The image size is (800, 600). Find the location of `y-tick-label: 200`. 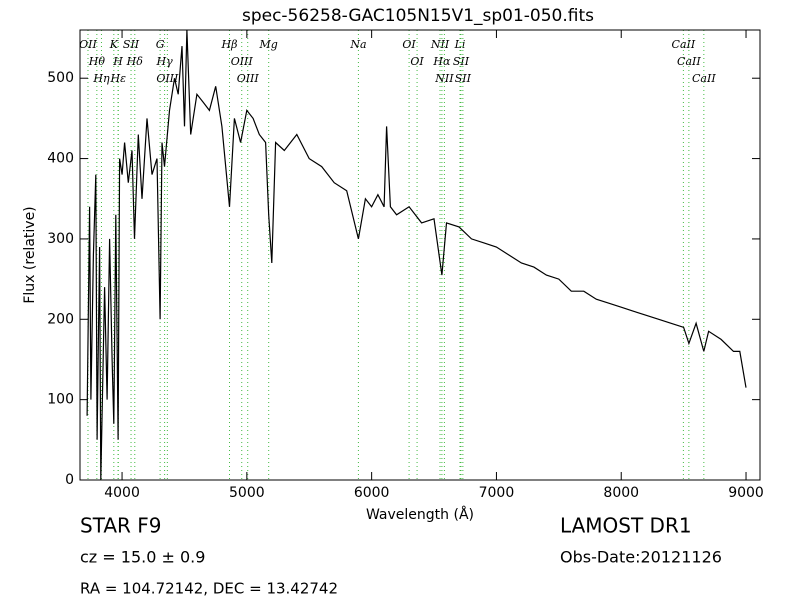

y-tick-label: 200 is located at coordinates (60, 319).